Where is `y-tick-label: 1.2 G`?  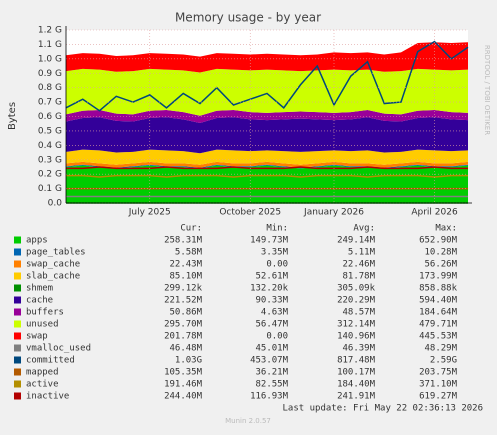
y-tick-label: 1.2 G is located at coordinates (50, 31).